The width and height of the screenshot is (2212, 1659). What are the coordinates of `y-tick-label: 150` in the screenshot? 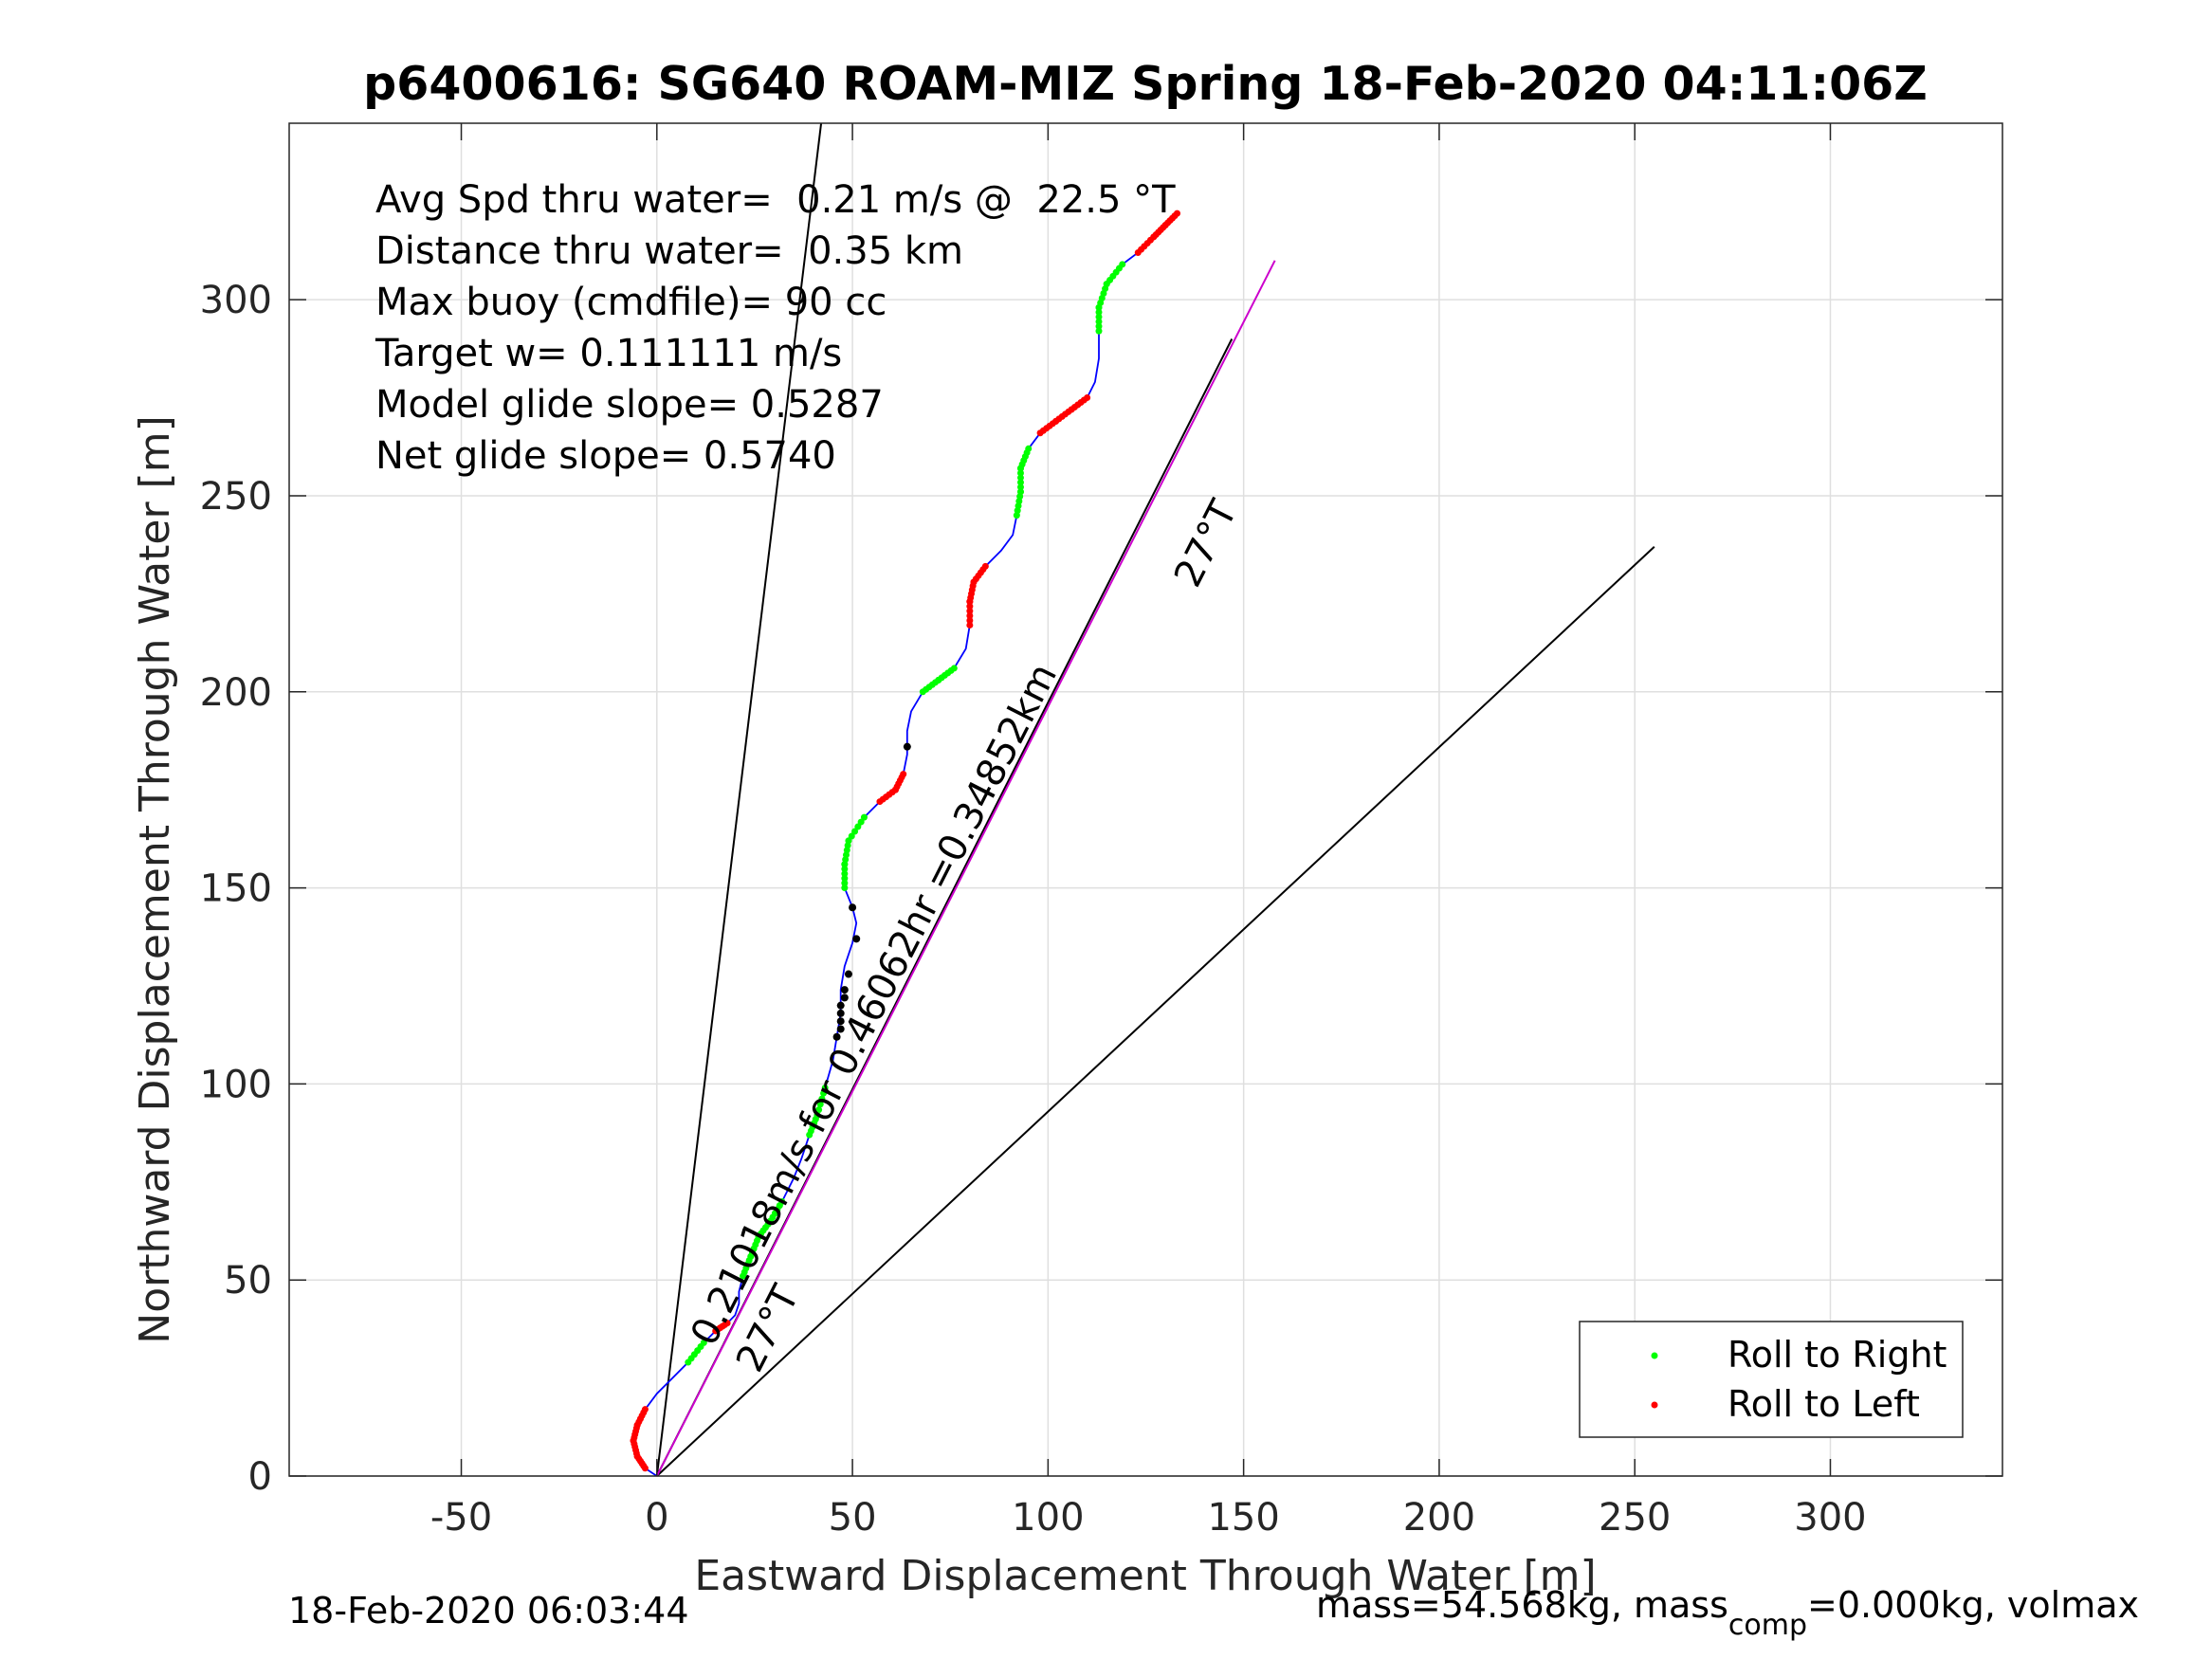 It's located at (236, 889).